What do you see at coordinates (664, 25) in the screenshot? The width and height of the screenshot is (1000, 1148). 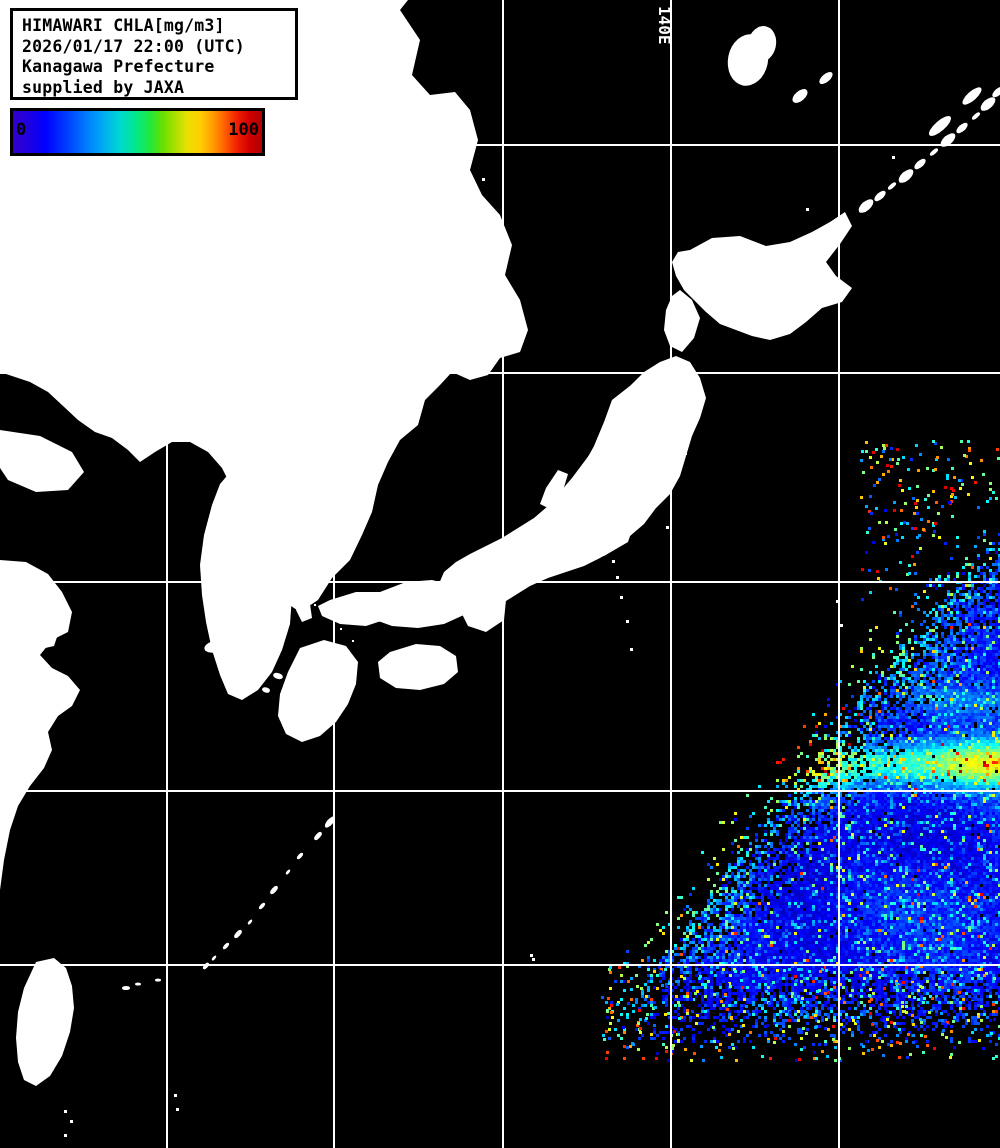 I see `longitude-label-140e: 140E` at bounding box center [664, 25].